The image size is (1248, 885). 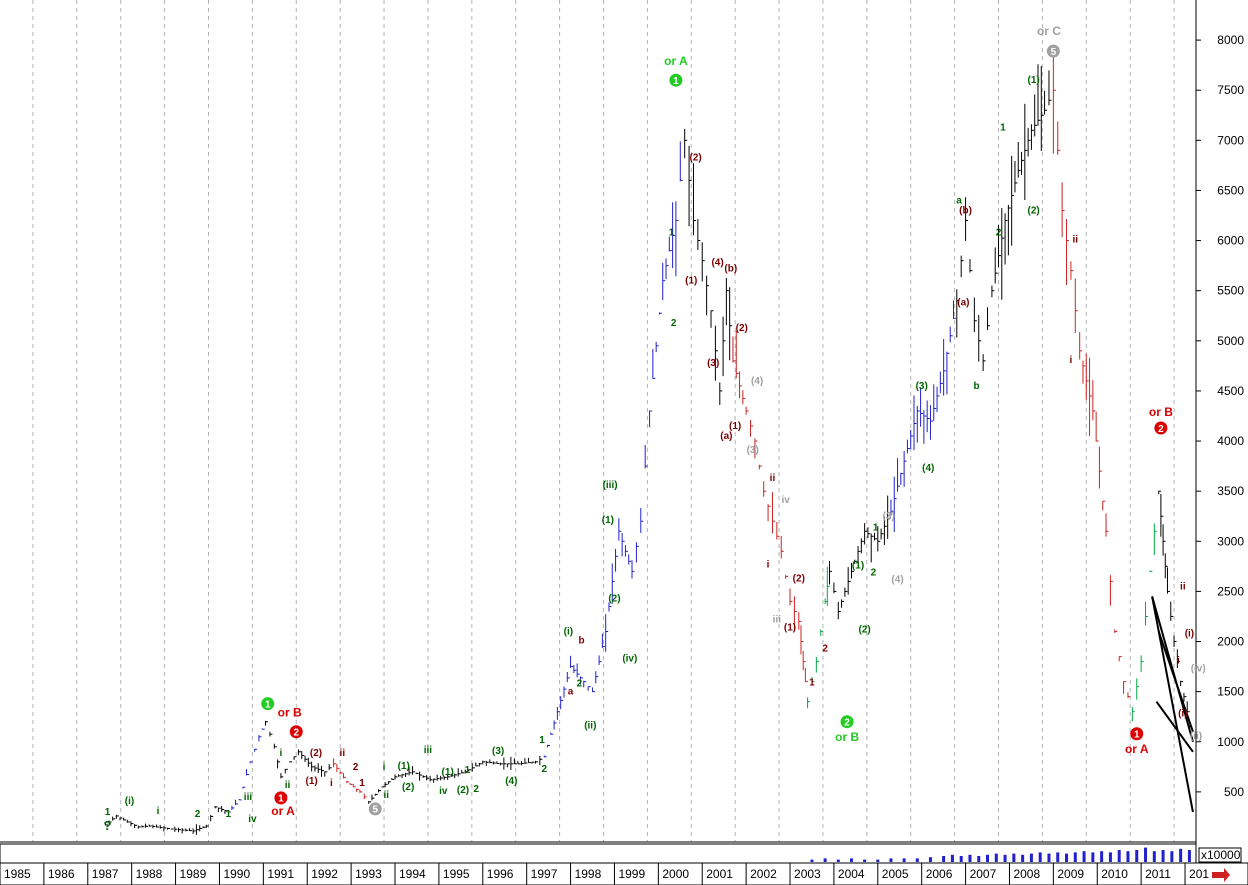 I want to click on year-label: 1986, so click(x=61, y=874).